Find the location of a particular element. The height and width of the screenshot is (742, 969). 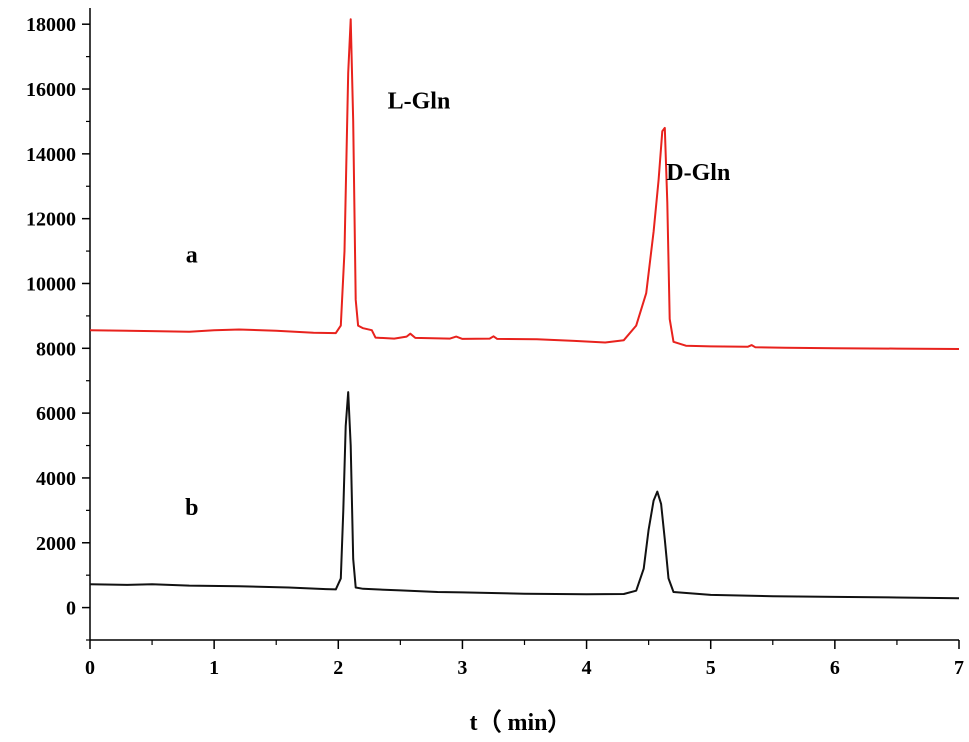

annotation-label: L-Gln is located at coordinates (419, 101).